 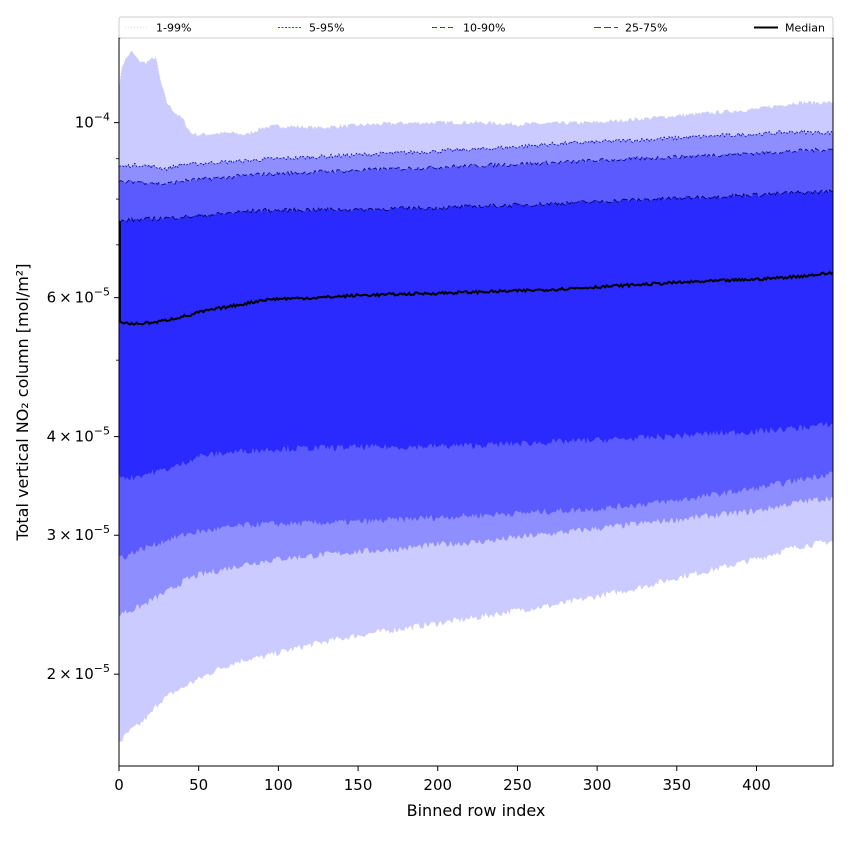 What do you see at coordinates (326, 28) in the screenshot?
I see `legend-label: 5-95%` at bounding box center [326, 28].